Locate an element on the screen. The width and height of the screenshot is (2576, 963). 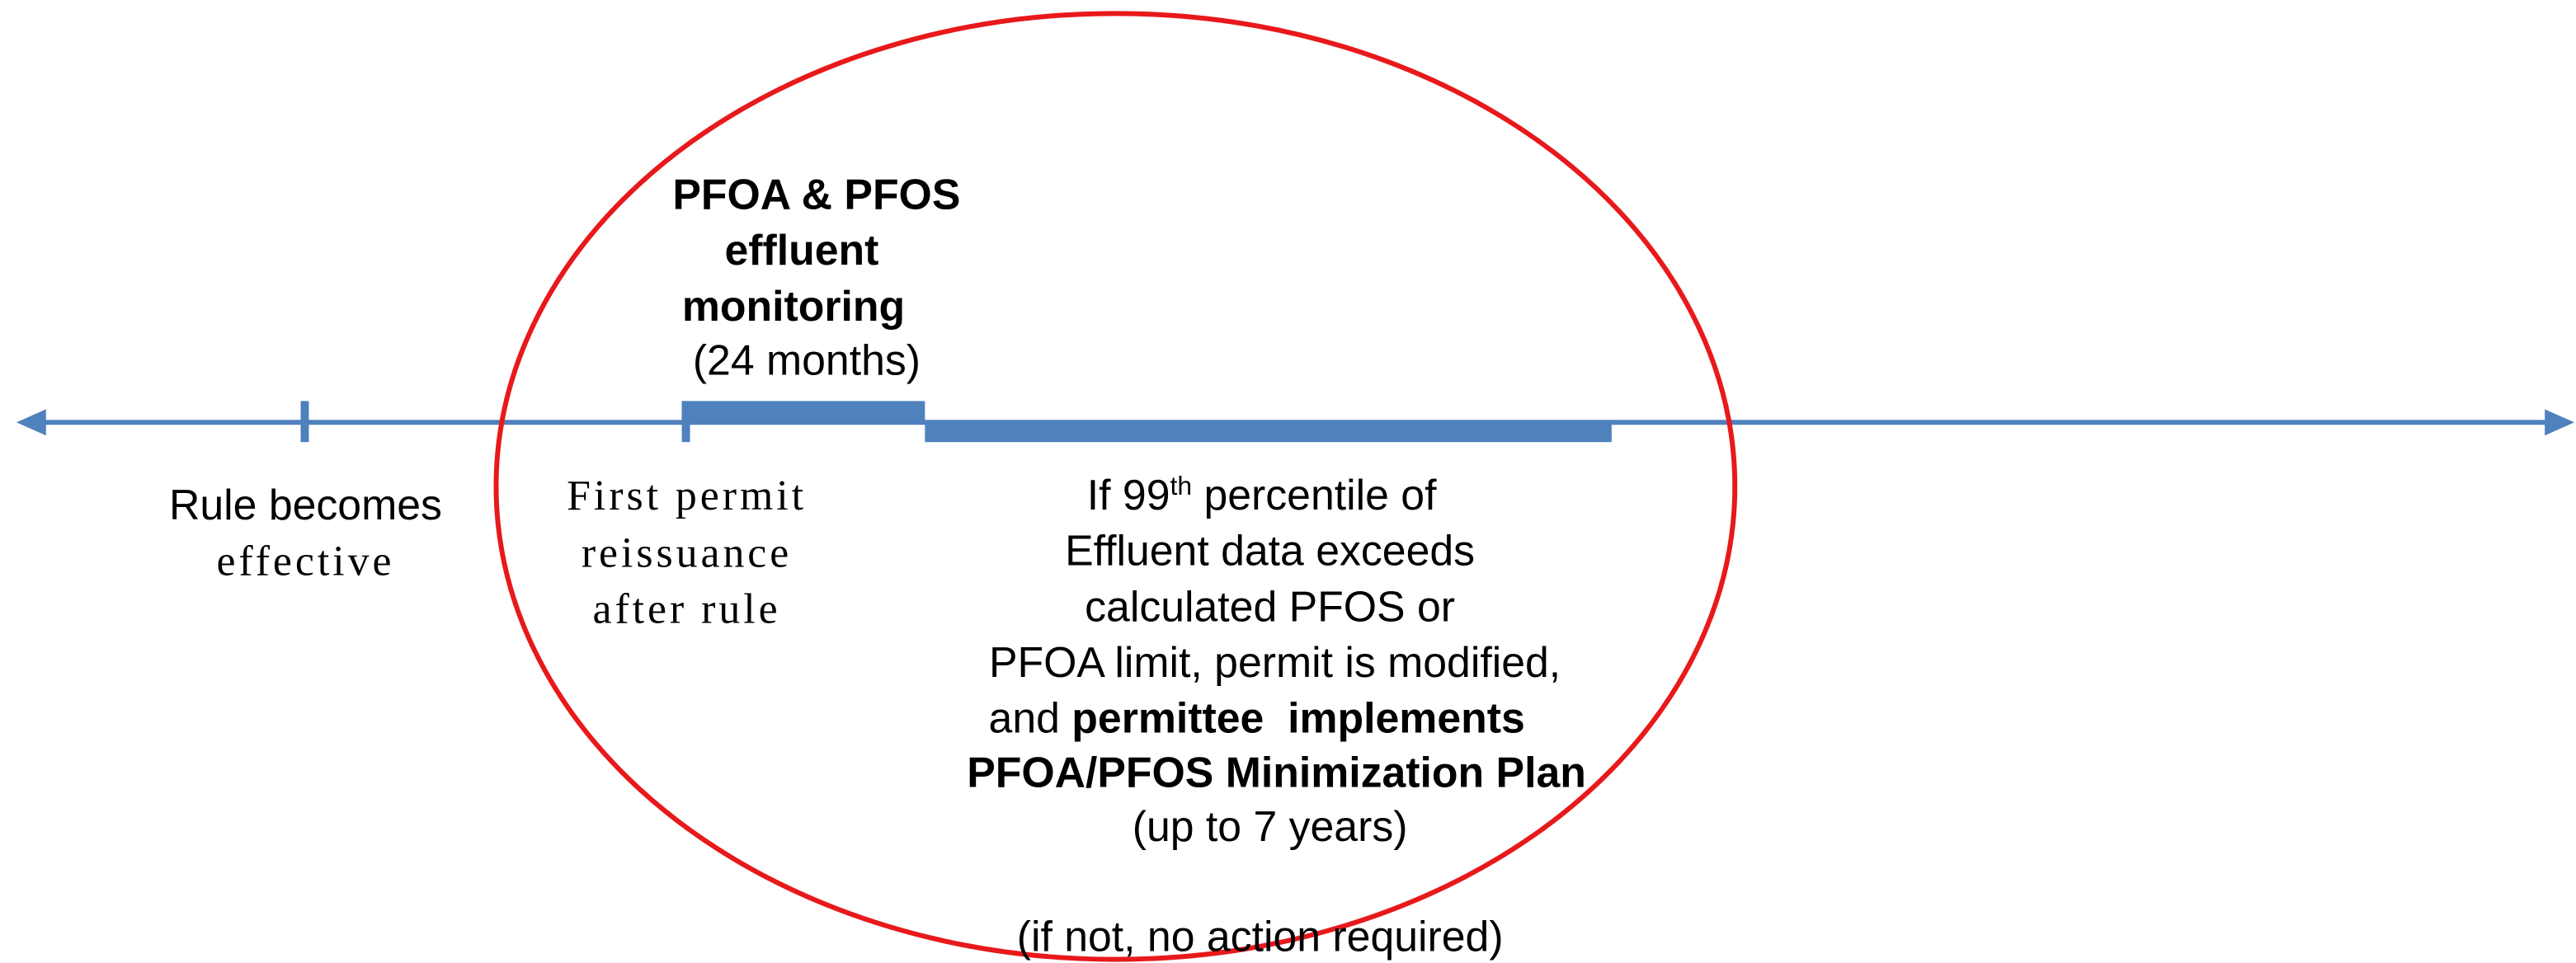
text: If 99 is located at coordinates (1128, 495).